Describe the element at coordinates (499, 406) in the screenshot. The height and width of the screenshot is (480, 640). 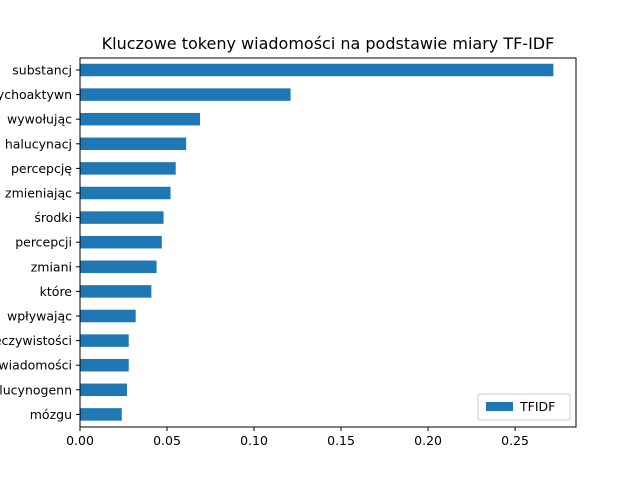
I see `legend-swatch` at that location.